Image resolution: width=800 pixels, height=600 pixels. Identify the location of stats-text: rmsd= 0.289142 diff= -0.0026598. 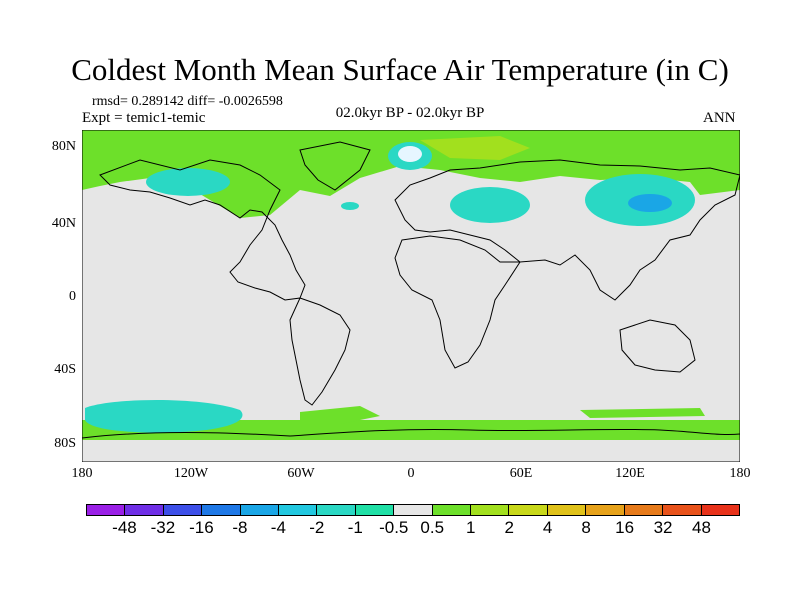
(187, 101).